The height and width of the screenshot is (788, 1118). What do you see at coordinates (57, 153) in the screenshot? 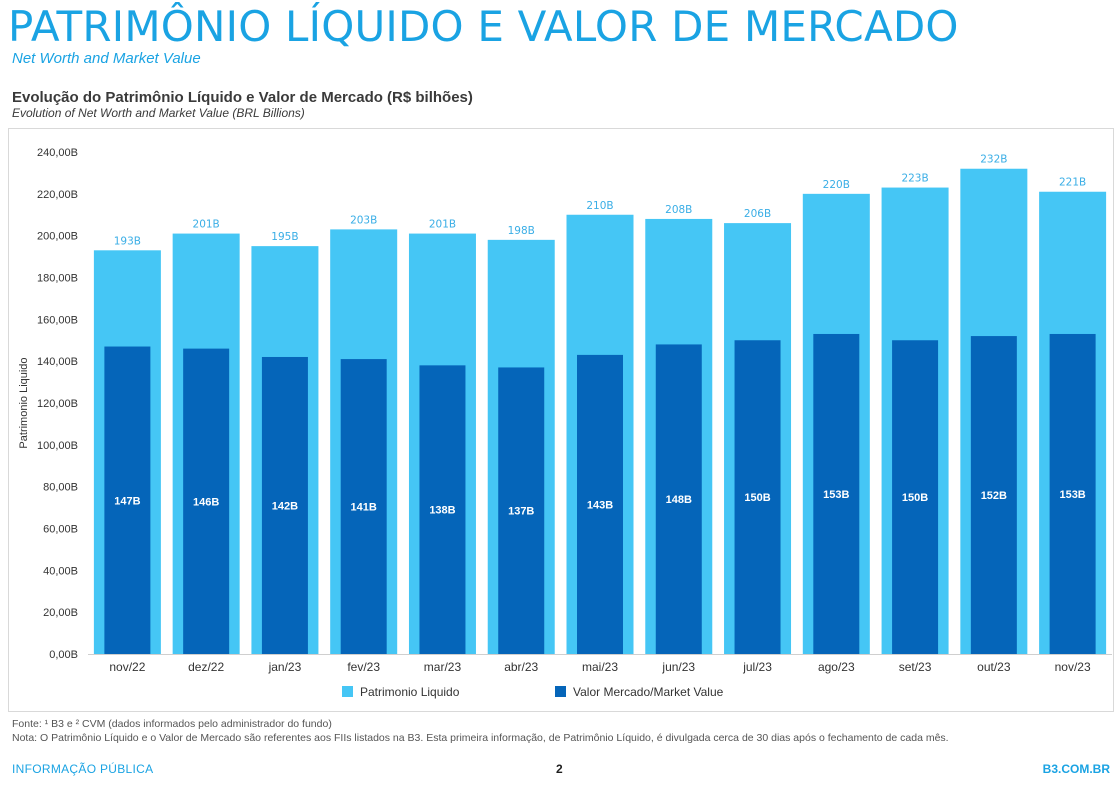
I see `y-tick-label: 240,00B` at bounding box center [57, 153].